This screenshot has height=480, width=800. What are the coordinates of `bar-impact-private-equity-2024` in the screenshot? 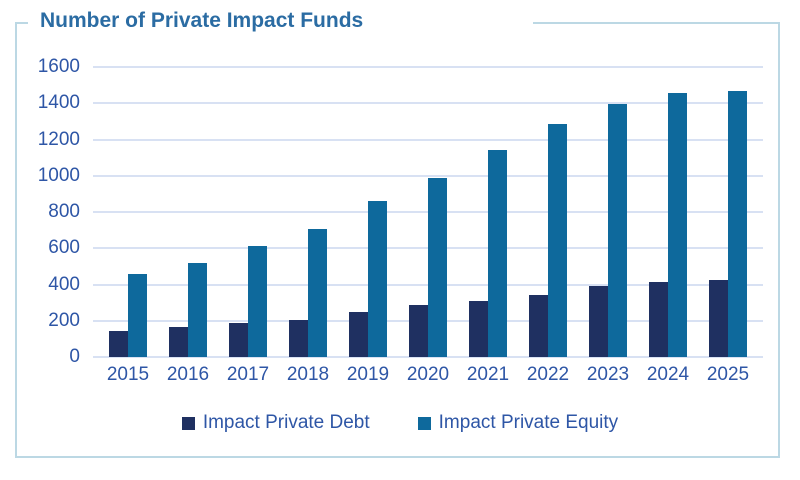 It's located at (677, 225).